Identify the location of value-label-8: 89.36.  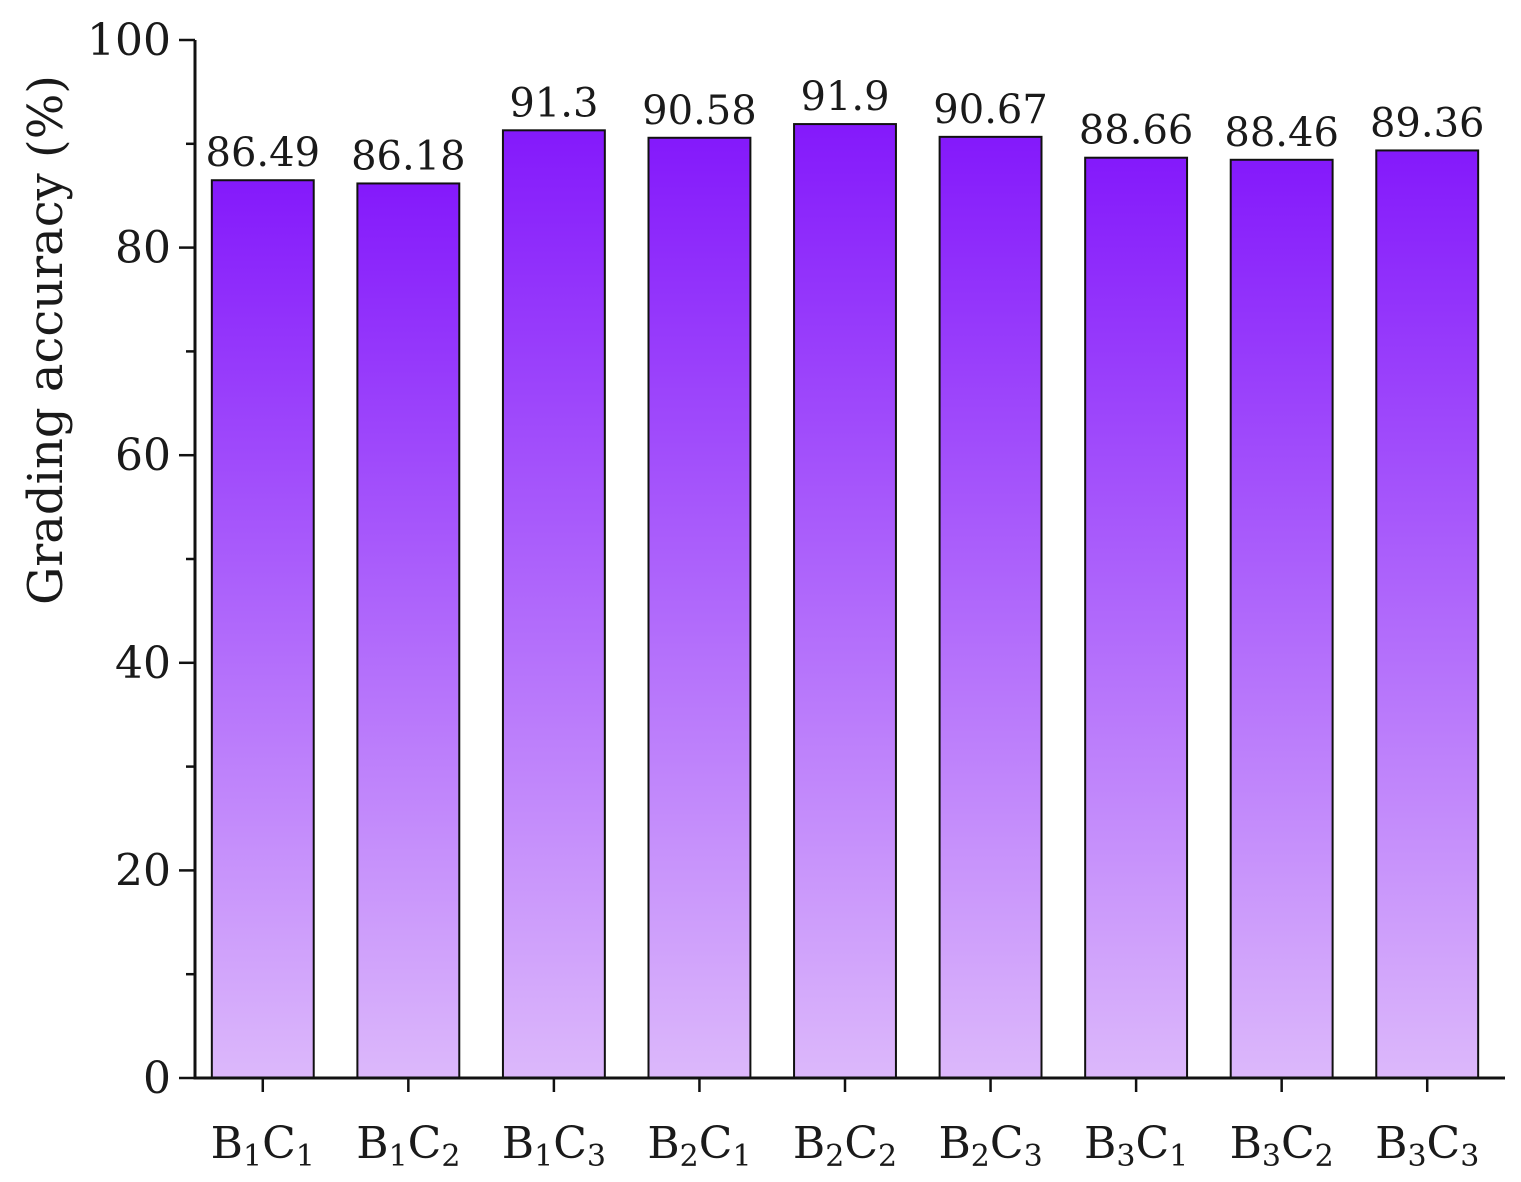
(1427, 123).